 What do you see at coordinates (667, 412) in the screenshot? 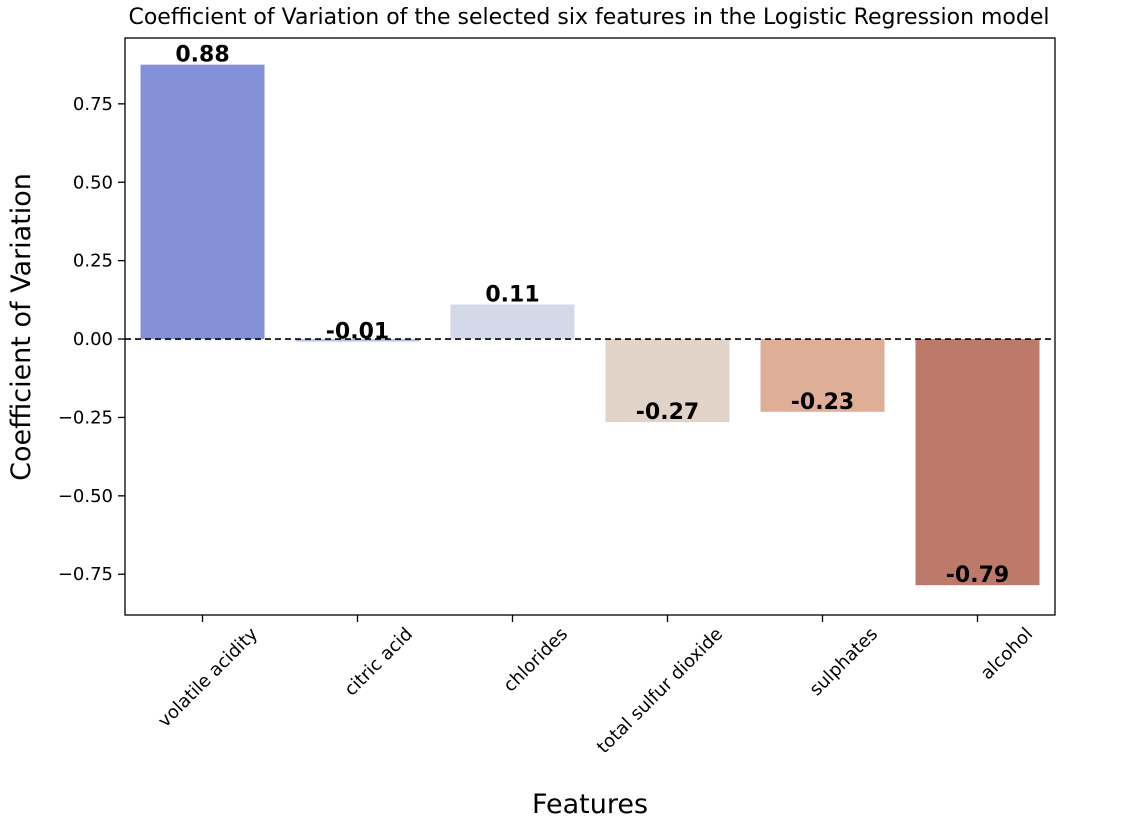
I see `data-label-total-sulfur-dioxide: -0.27` at bounding box center [667, 412].